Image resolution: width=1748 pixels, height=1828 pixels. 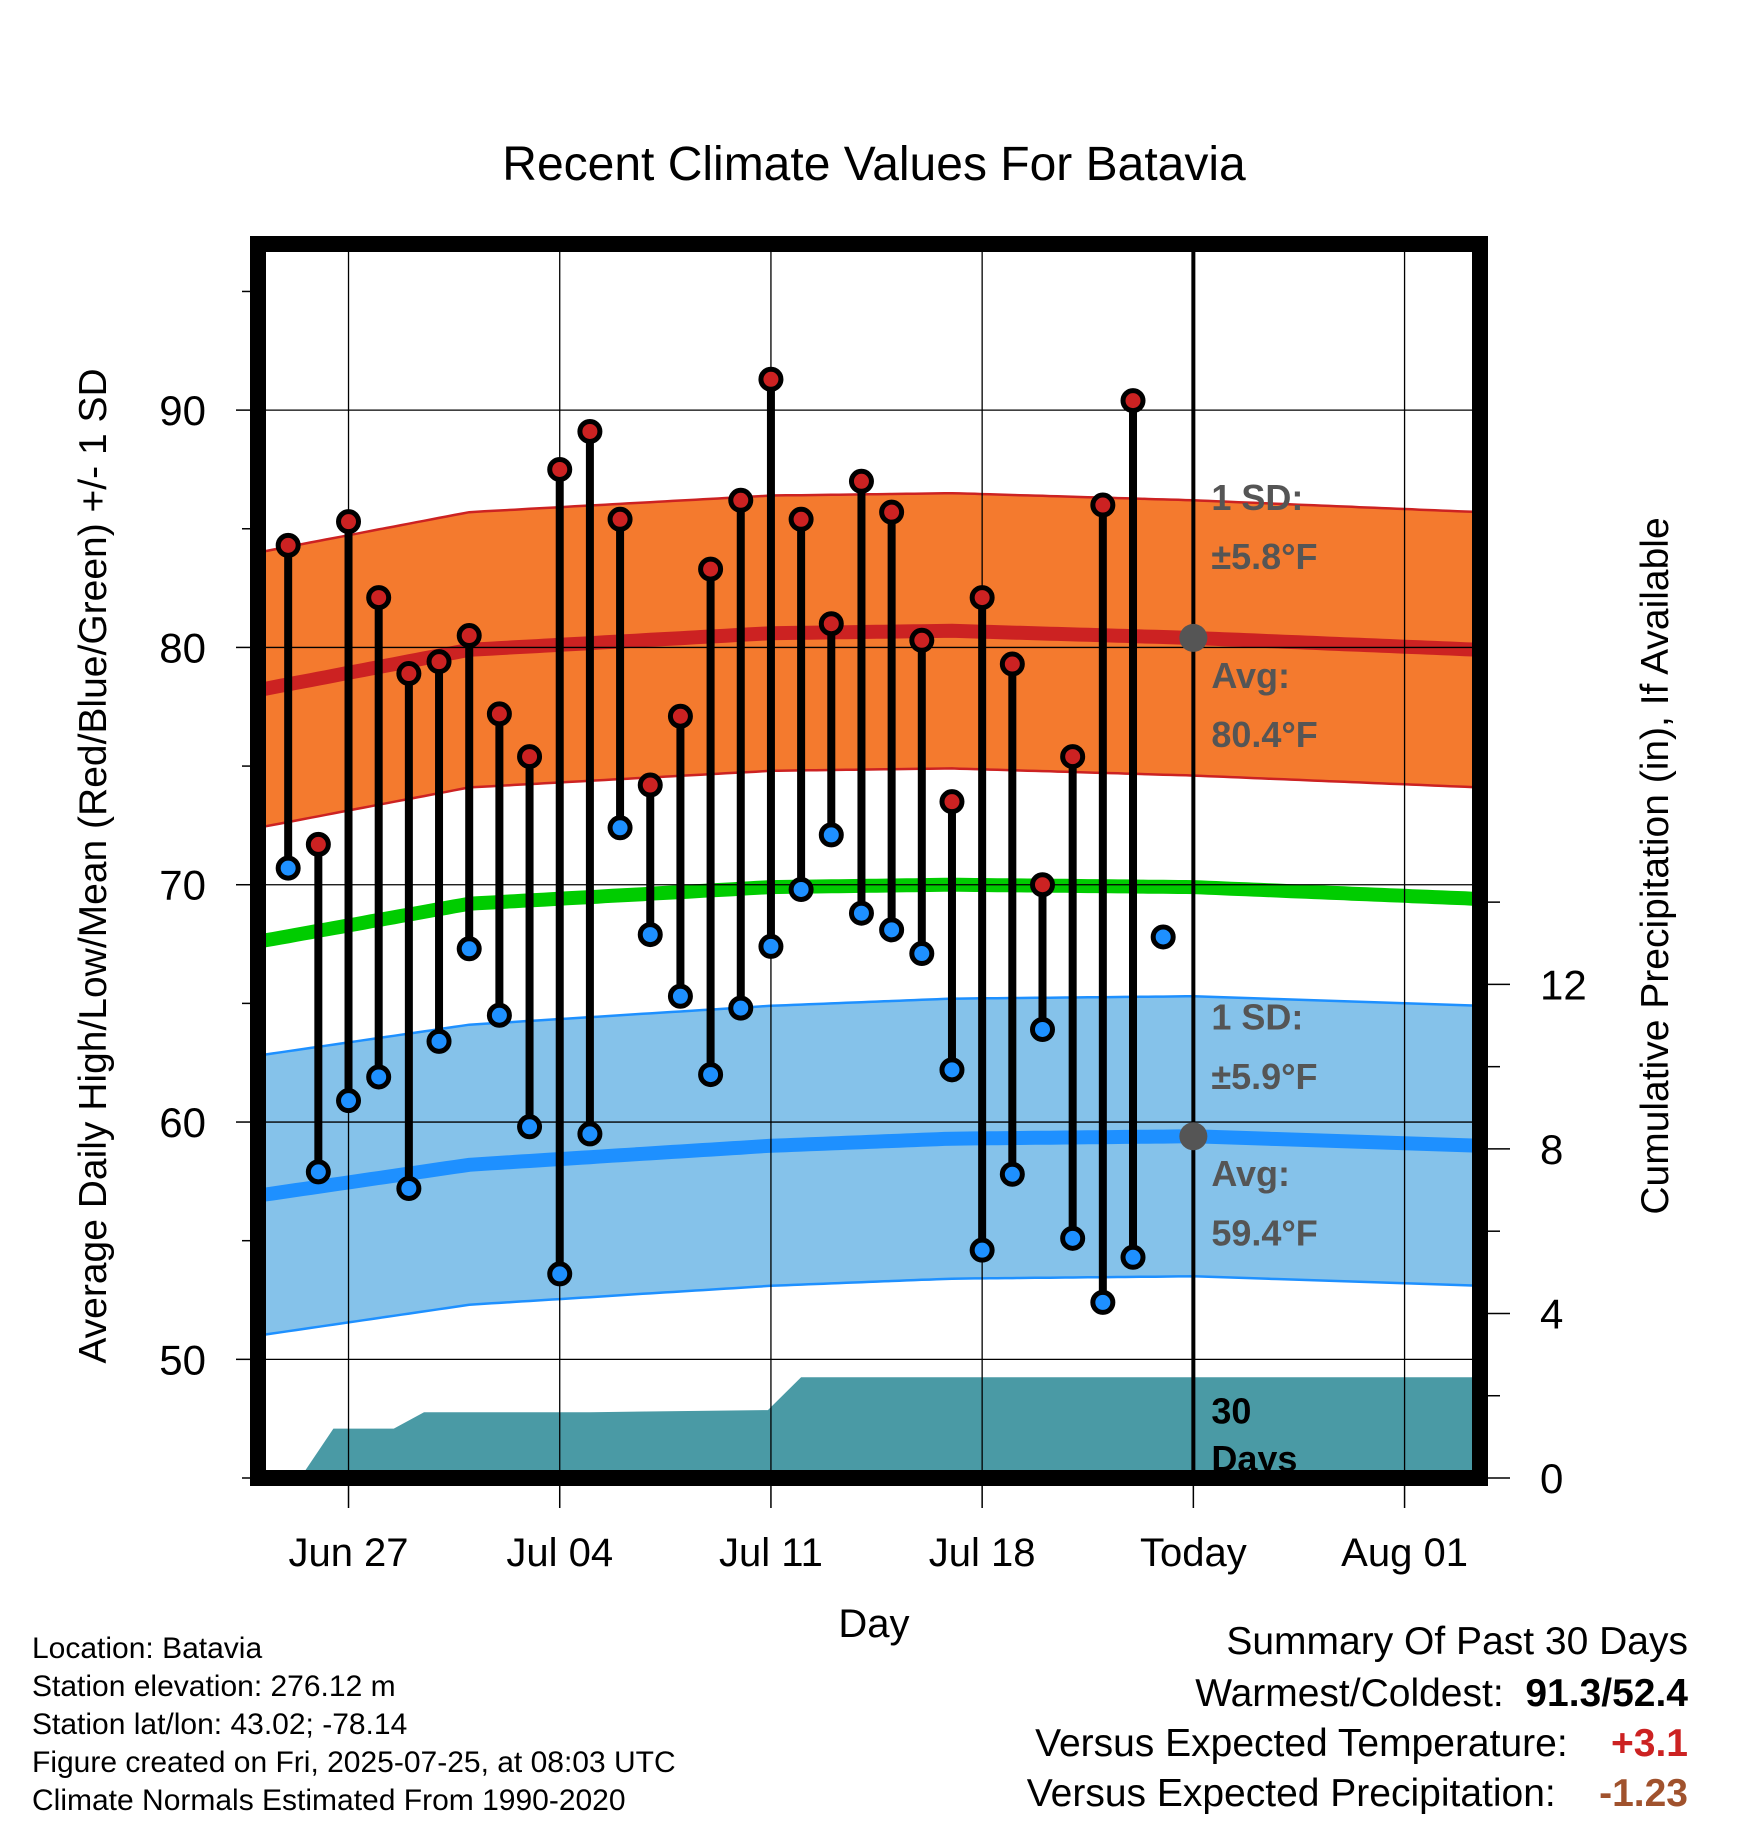 What do you see at coordinates (1404, 1553) in the screenshot?
I see `x-tick-label: Aug 01` at bounding box center [1404, 1553].